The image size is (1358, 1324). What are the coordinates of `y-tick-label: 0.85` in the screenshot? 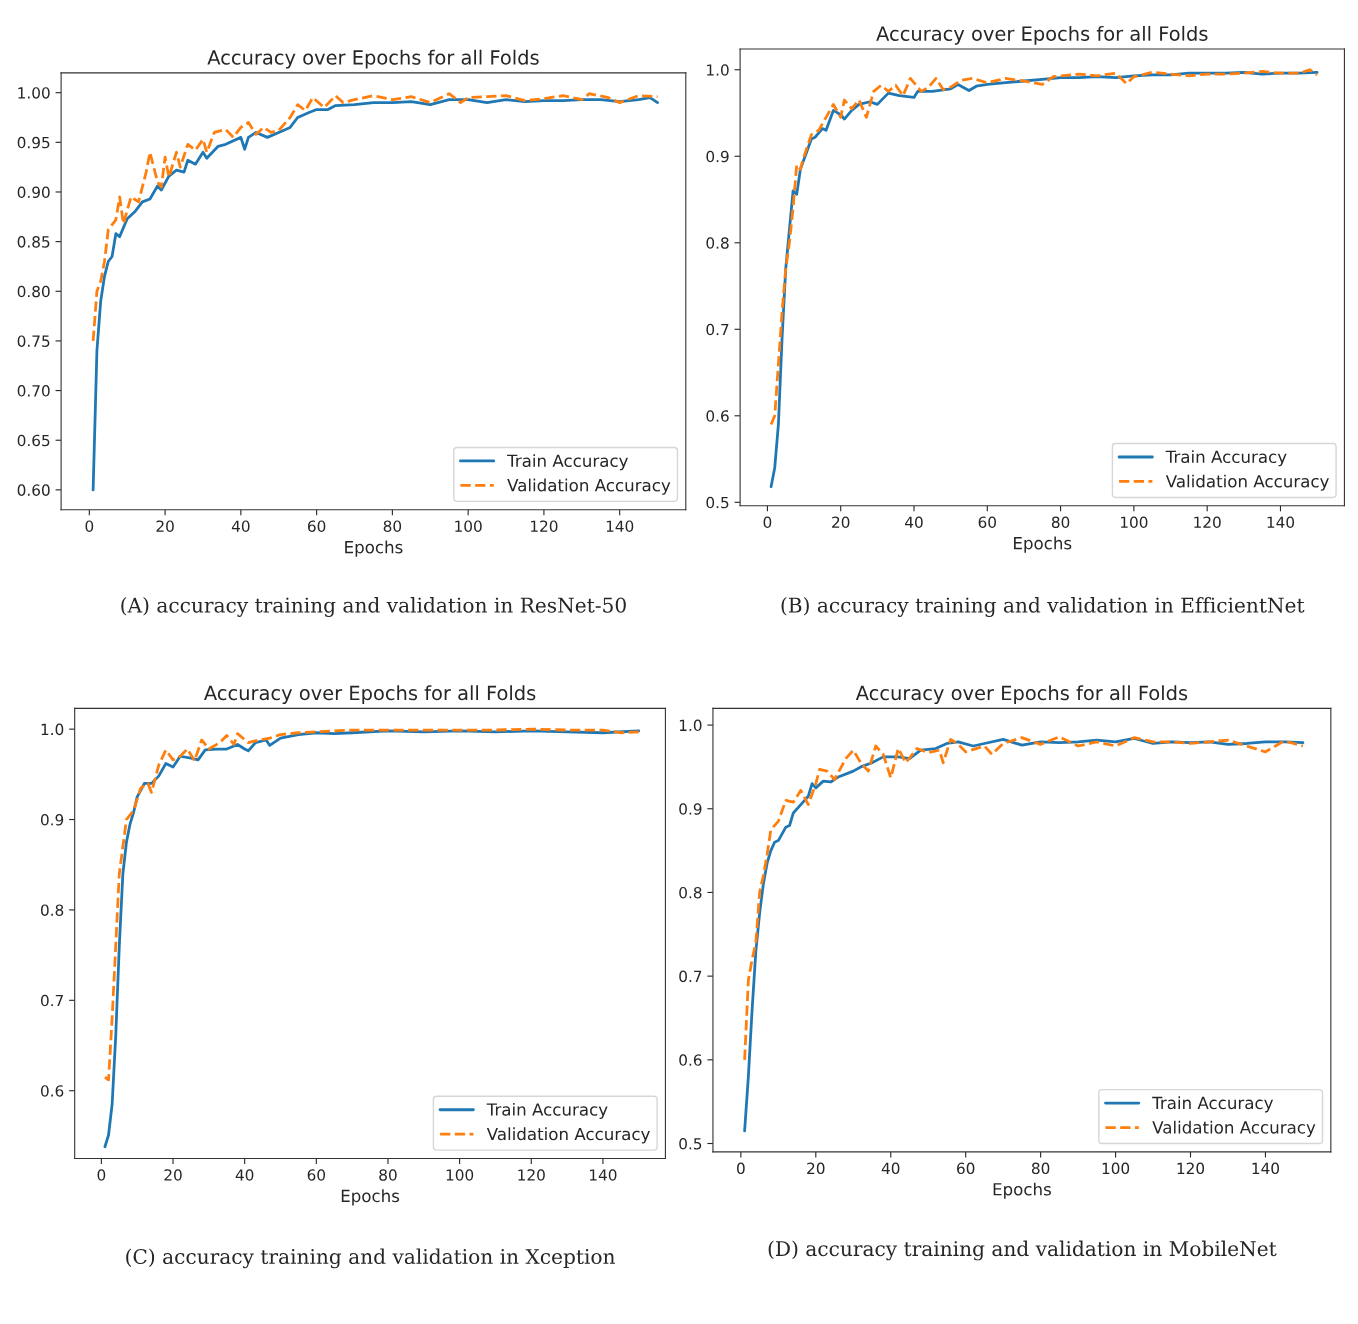 It's located at (33, 242).